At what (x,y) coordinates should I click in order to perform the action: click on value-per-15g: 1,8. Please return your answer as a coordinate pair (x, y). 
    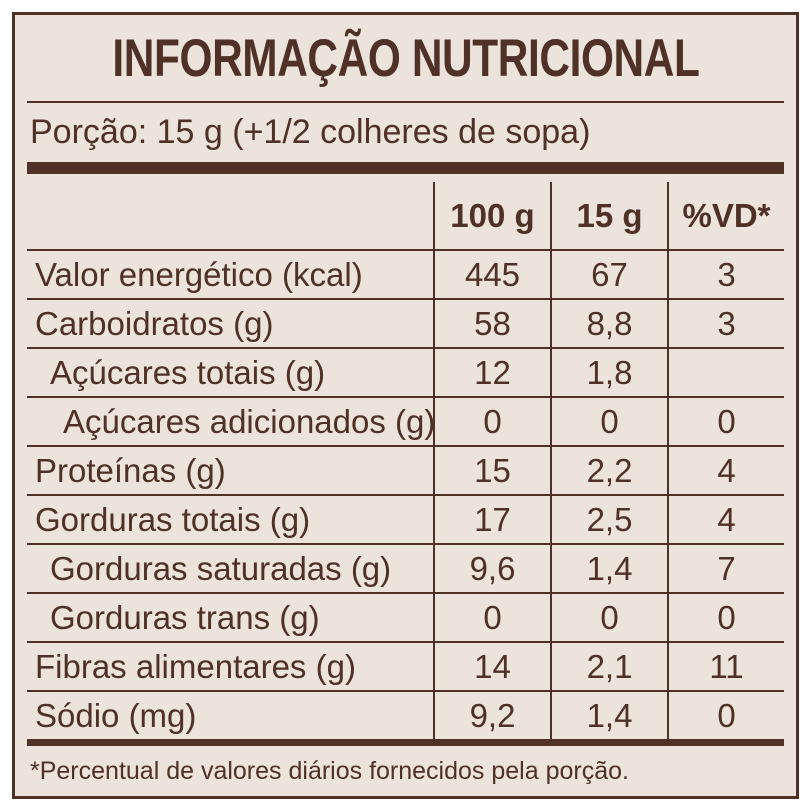
    Looking at the image, I should click on (608, 372).